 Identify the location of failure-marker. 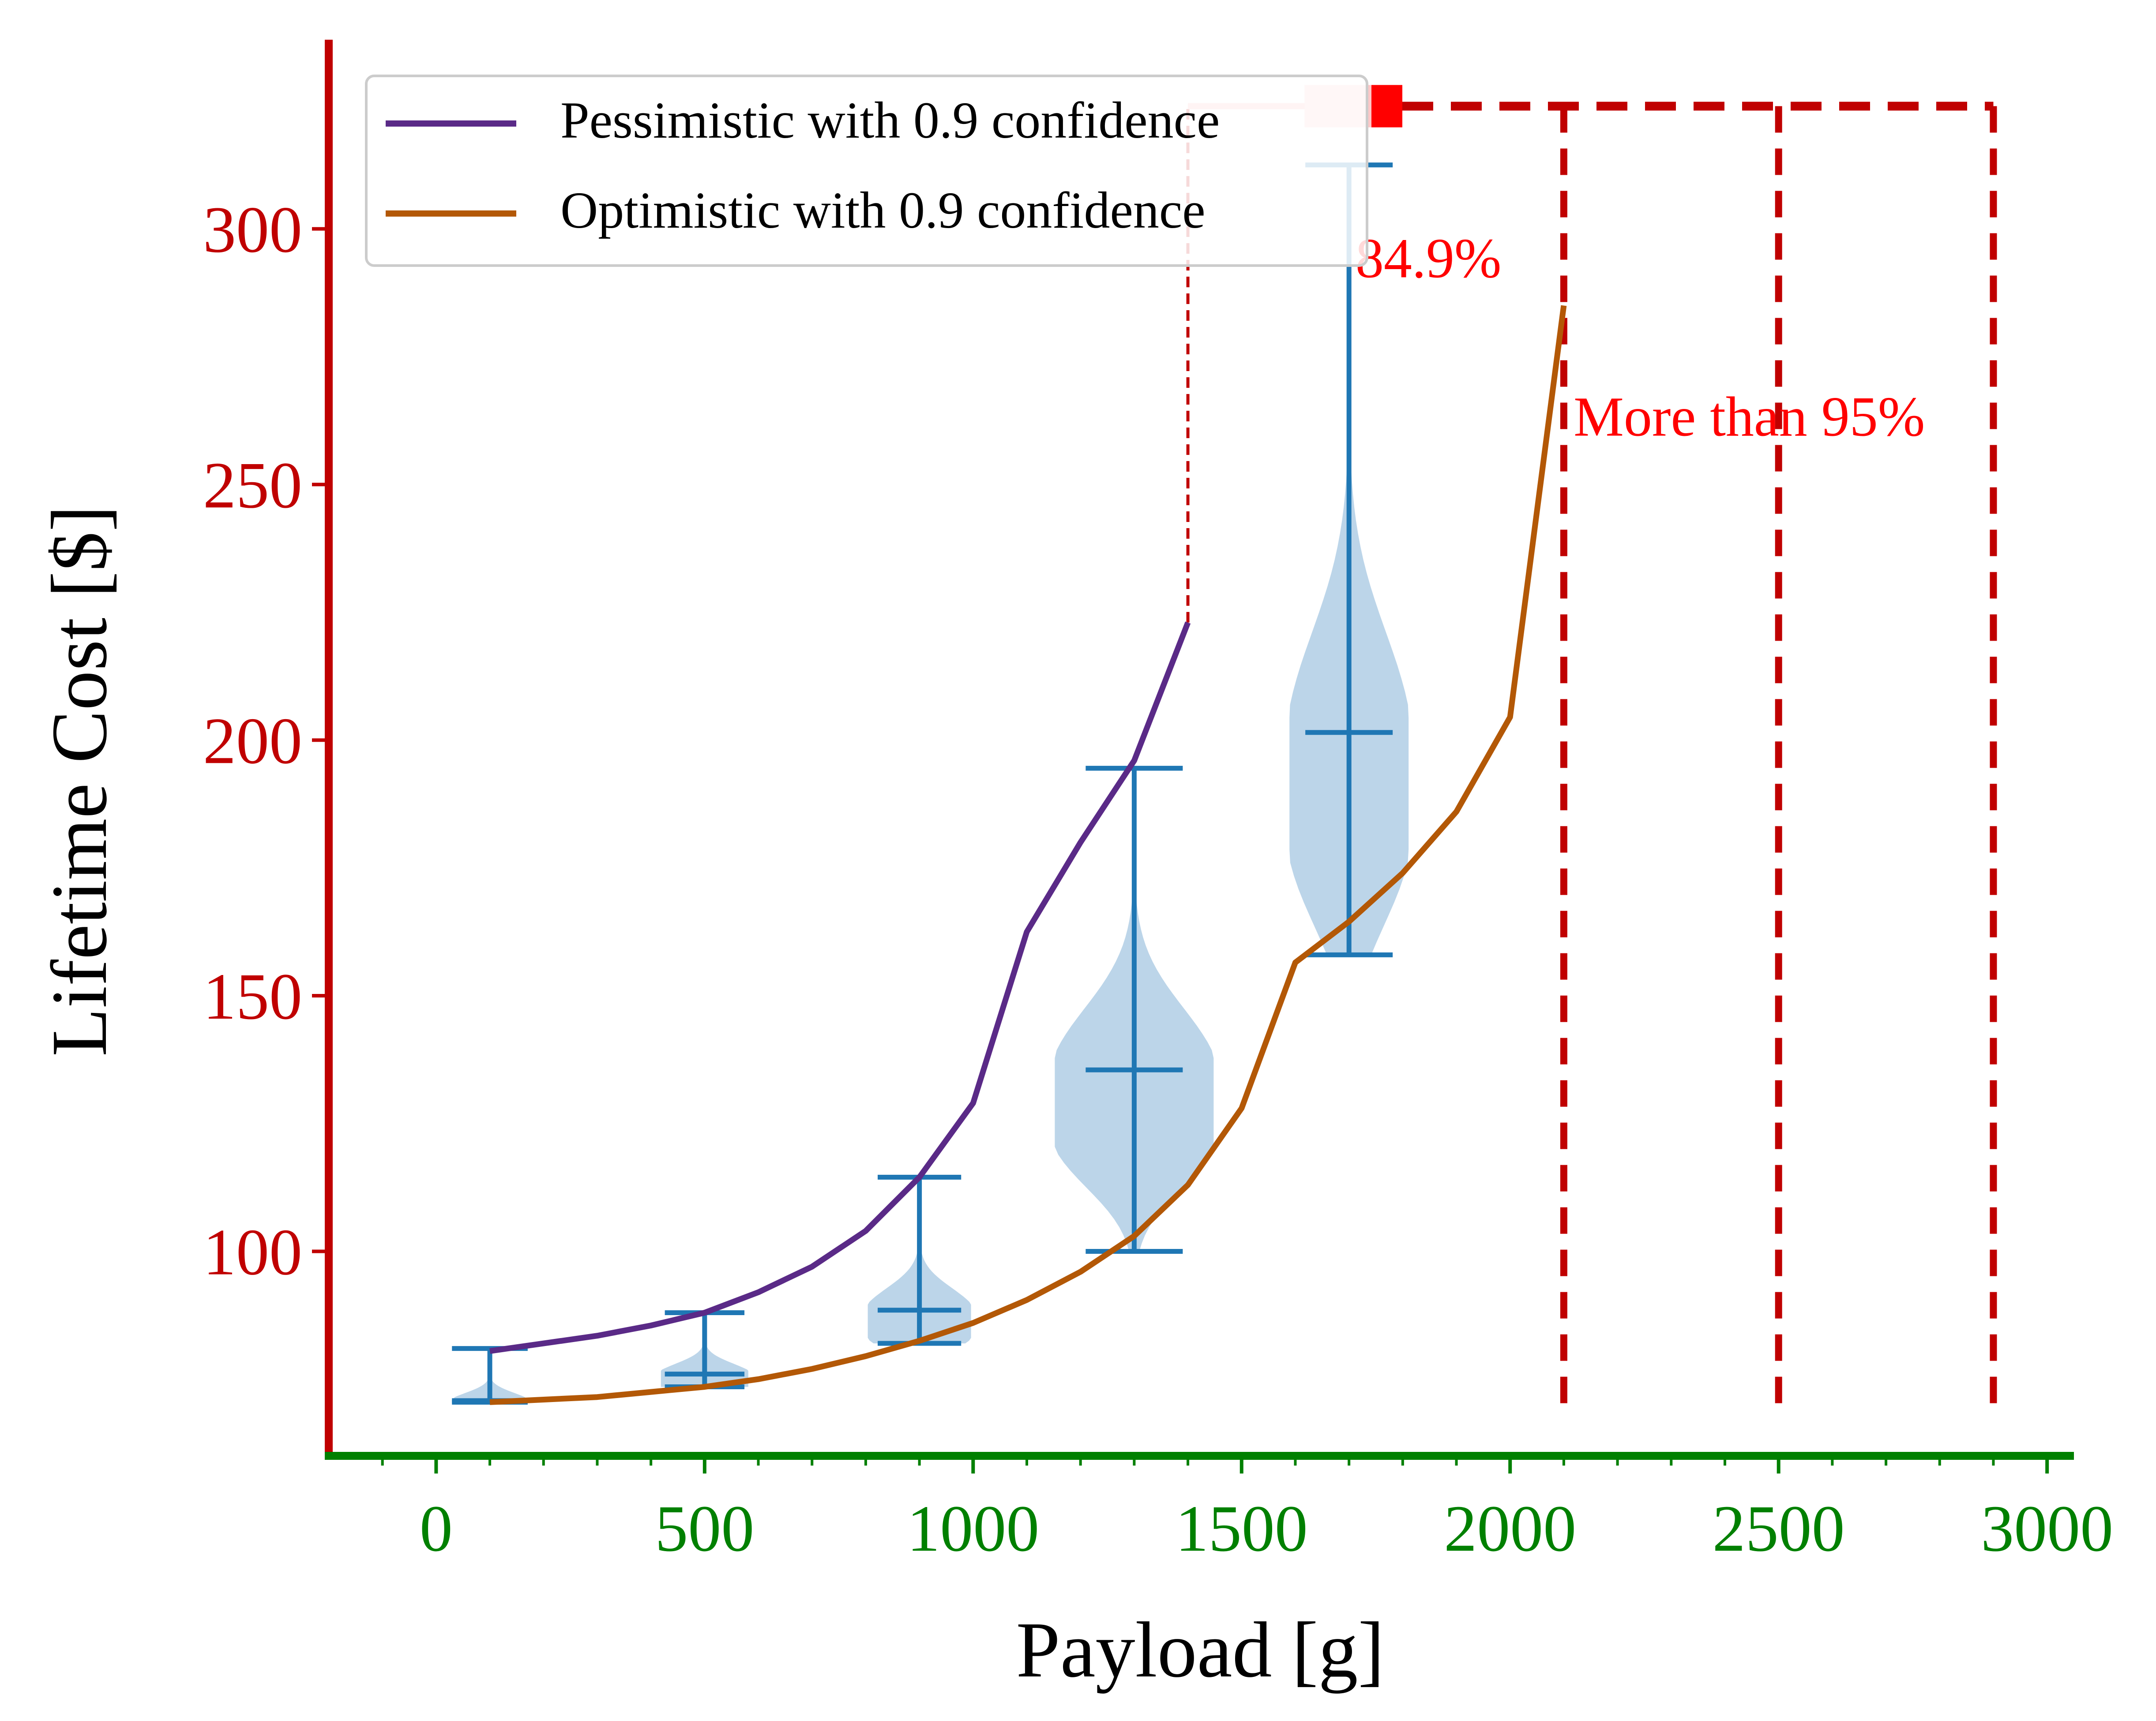
(1386, 106).